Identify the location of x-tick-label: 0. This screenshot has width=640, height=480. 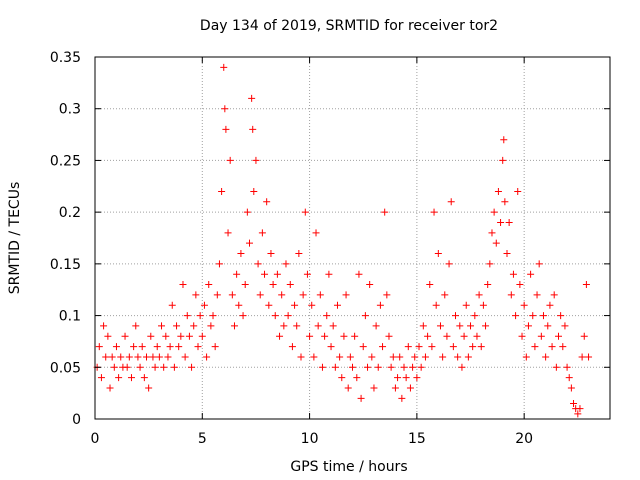
(95, 439).